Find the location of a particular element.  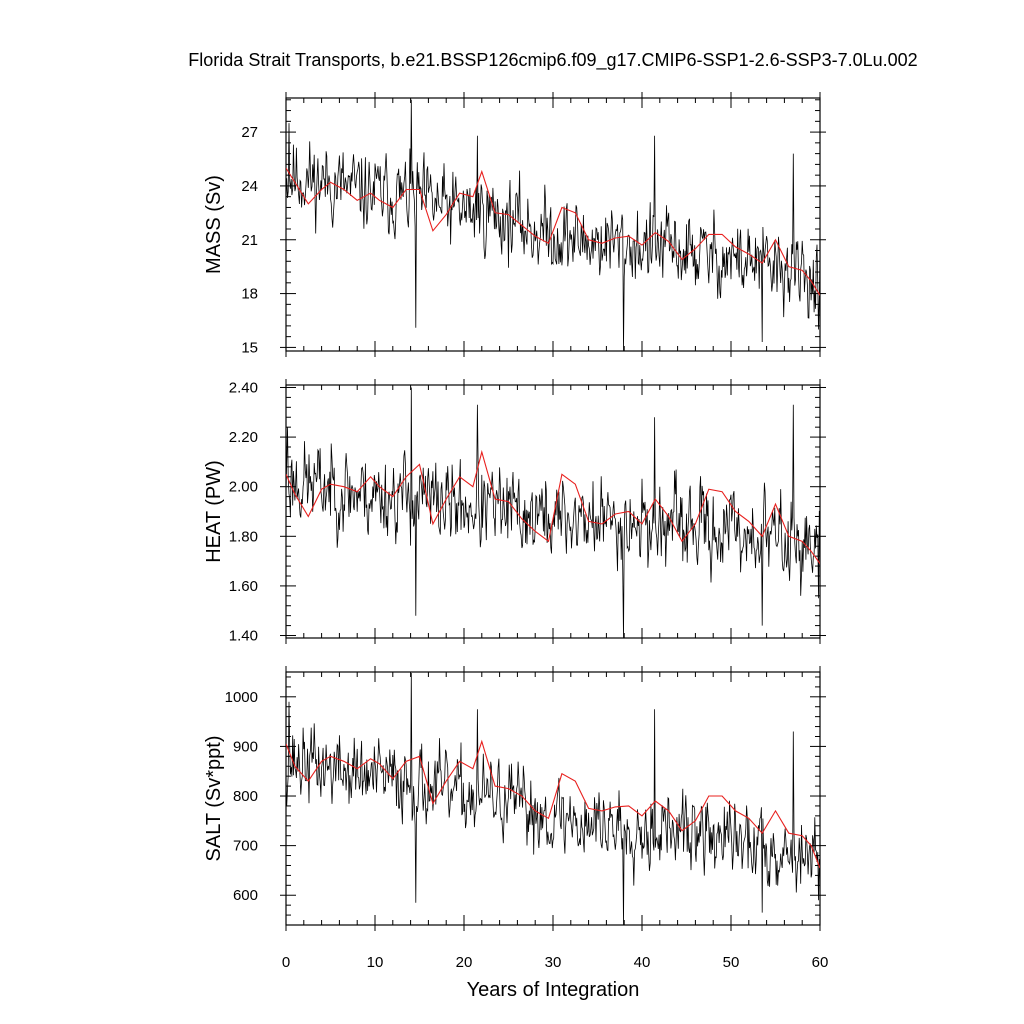

y-tick-label: 600 is located at coordinates (245, 895).